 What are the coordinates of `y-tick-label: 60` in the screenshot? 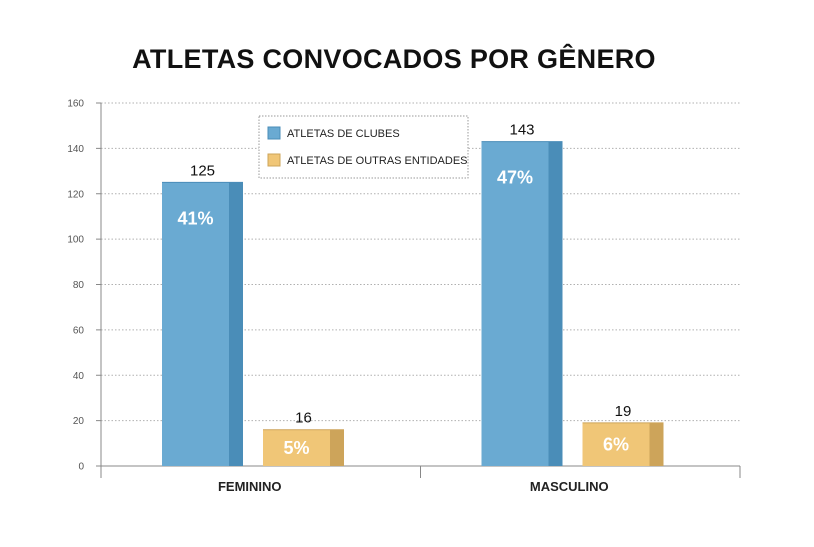 It's located at (79, 330).